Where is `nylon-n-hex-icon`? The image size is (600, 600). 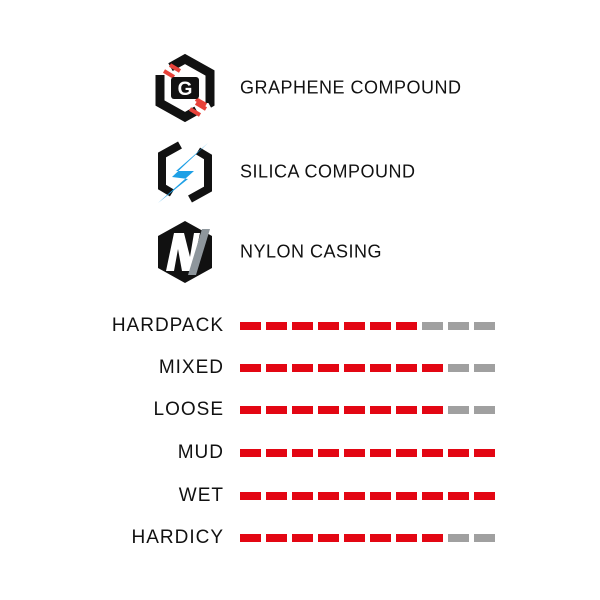
nylon-n-hex-icon is located at coordinates (185, 252).